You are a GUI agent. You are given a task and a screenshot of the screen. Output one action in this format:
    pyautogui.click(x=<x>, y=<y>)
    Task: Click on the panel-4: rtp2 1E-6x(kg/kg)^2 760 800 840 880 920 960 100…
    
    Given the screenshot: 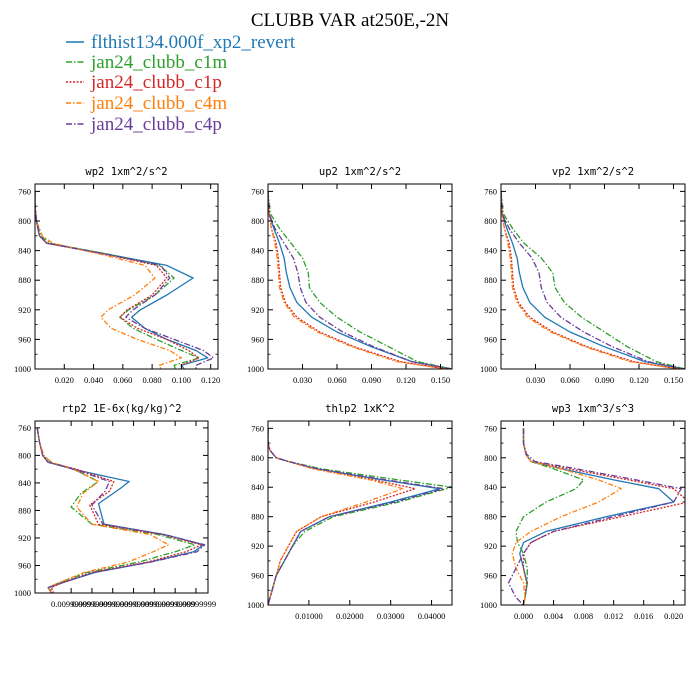 What is the action you would take?
    pyautogui.click(x=115, y=506)
    